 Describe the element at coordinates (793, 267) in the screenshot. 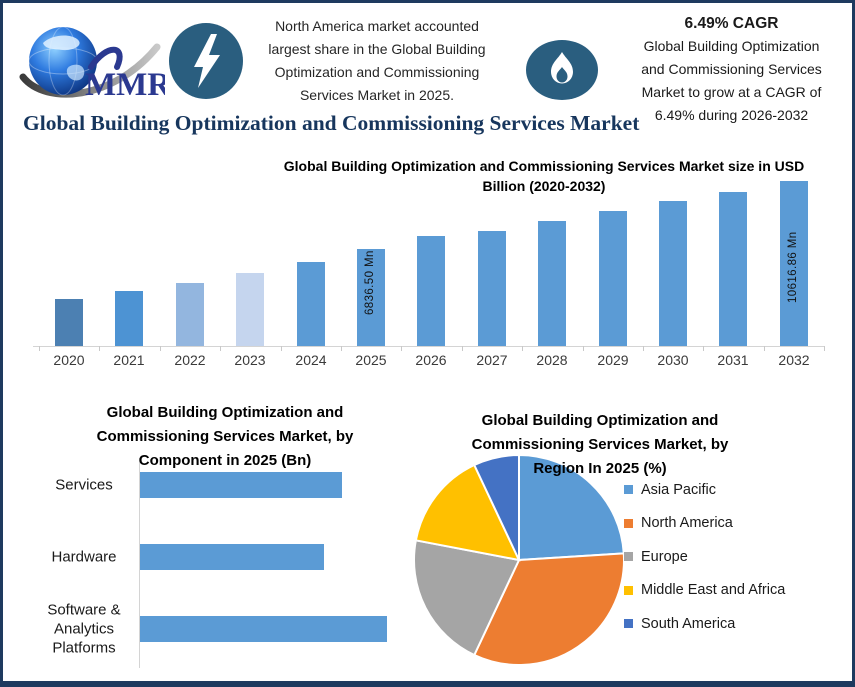

I see `data-label-2032: 10616.86 Mn` at that location.